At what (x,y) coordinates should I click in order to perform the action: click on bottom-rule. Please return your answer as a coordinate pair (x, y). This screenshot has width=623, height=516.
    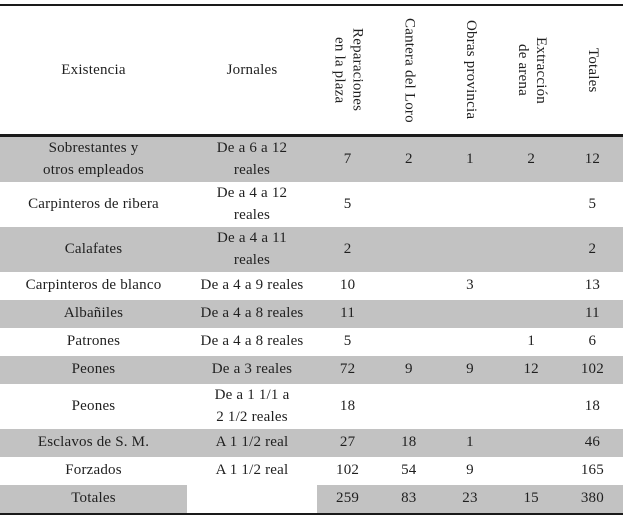
    Looking at the image, I should click on (311, 514).